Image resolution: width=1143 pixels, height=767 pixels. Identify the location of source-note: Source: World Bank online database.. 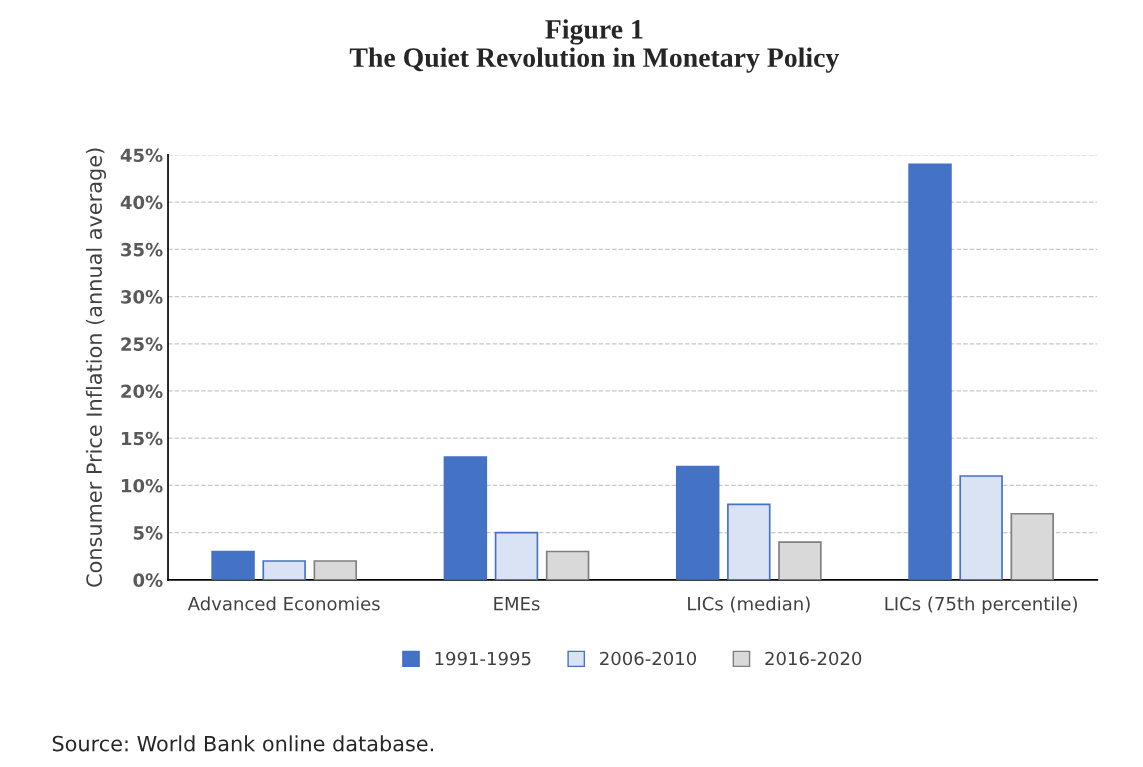
(243, 743).